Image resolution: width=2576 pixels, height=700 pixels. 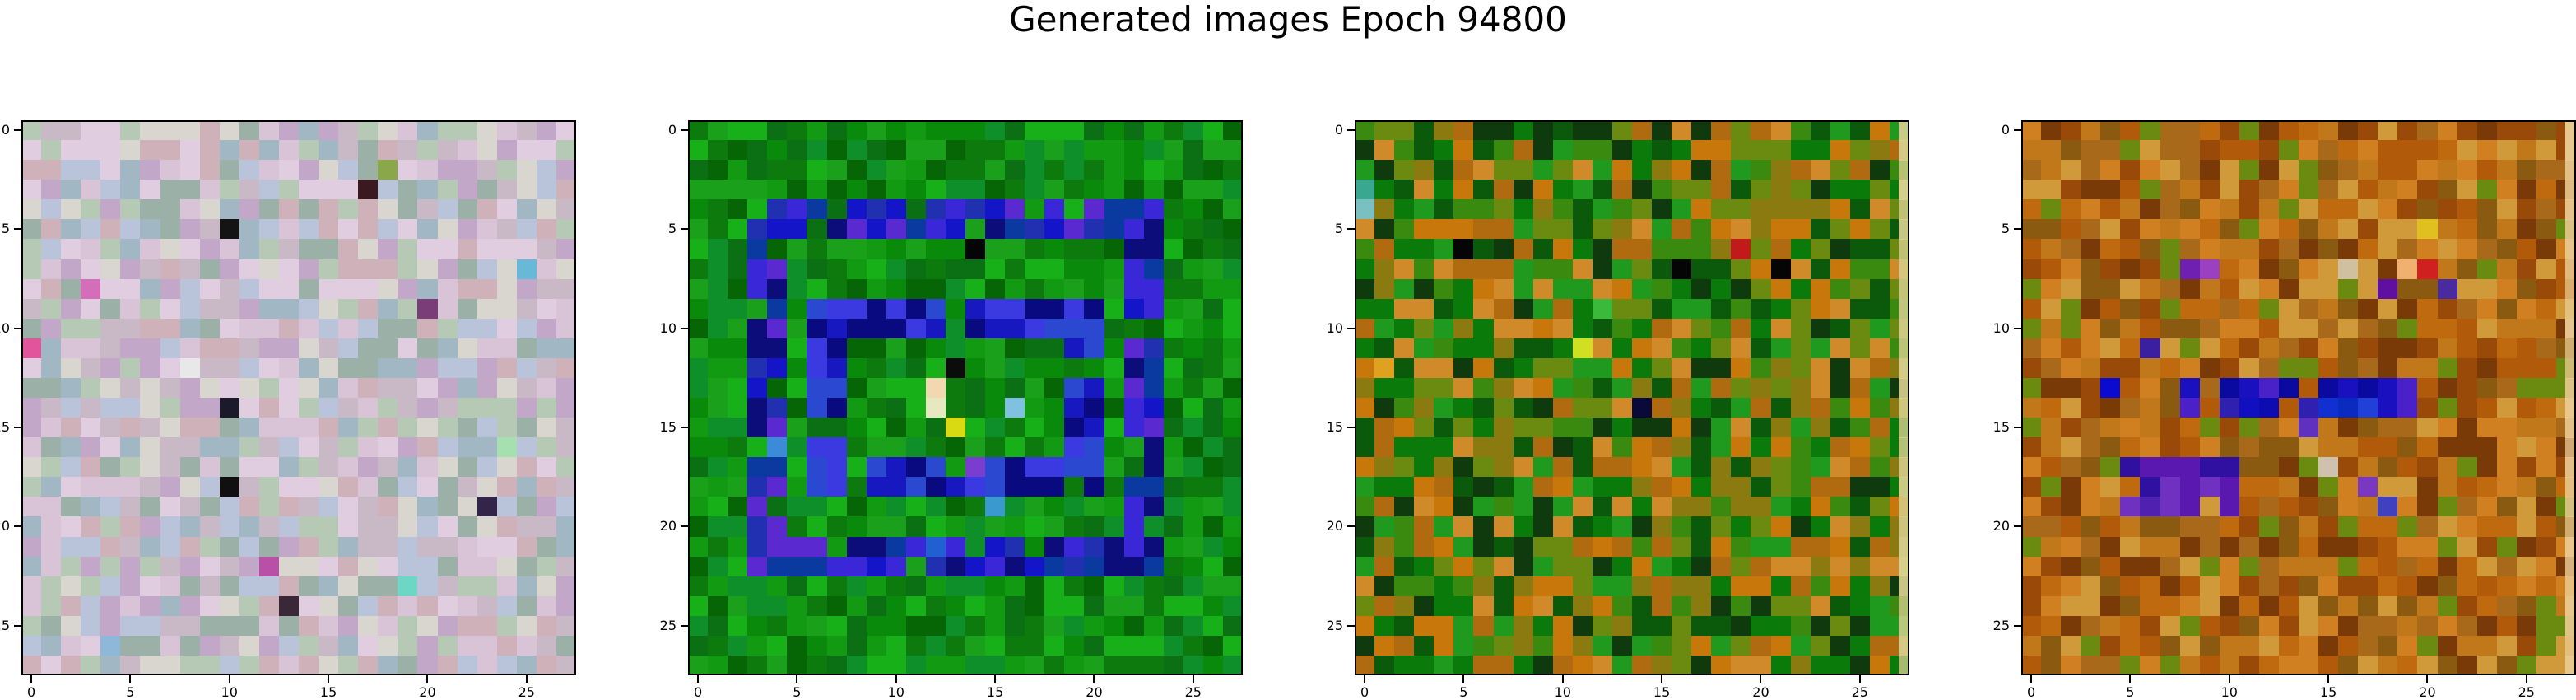 I want to click on x-tick-label: 15, so click(x=1662, y=692).